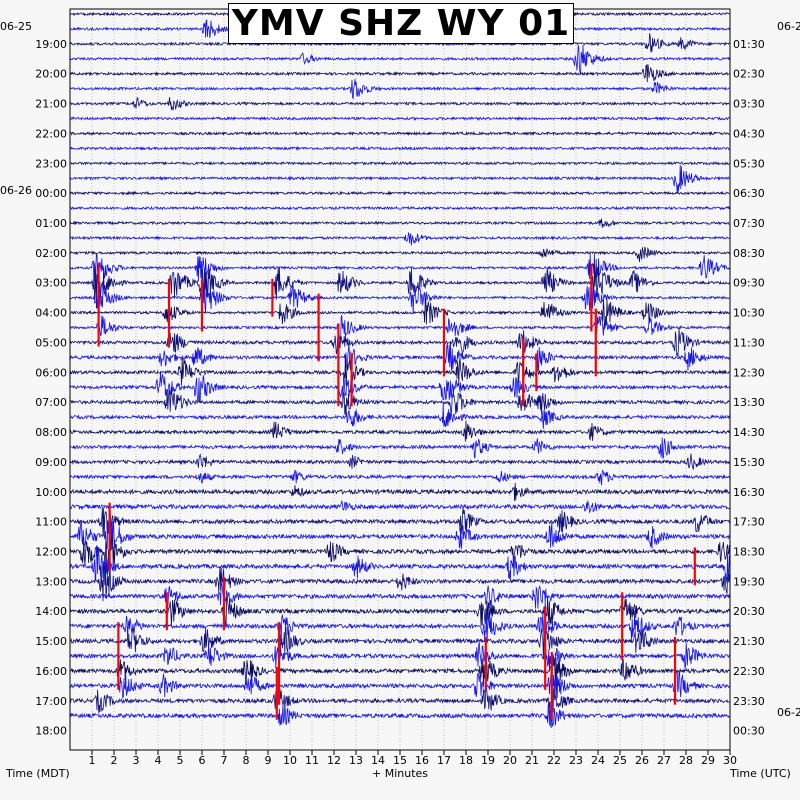 Image resolution: width=800 pixels, height=800 pixels. Describe the element at coordinates (400, 760) in the screenshot. I see `x-tick-label-15: 15` at that location.